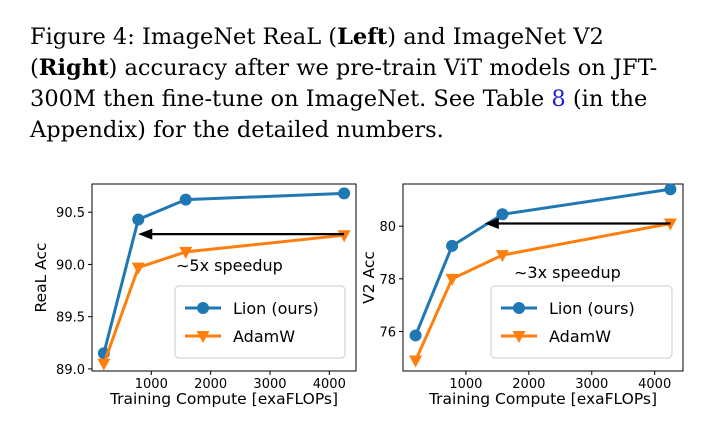 This screenshot has width=706, height=424. Describe the element at coordinates (41, 277) in the screenshot. I see `y-axis-label: ReaL Acc` at that location.